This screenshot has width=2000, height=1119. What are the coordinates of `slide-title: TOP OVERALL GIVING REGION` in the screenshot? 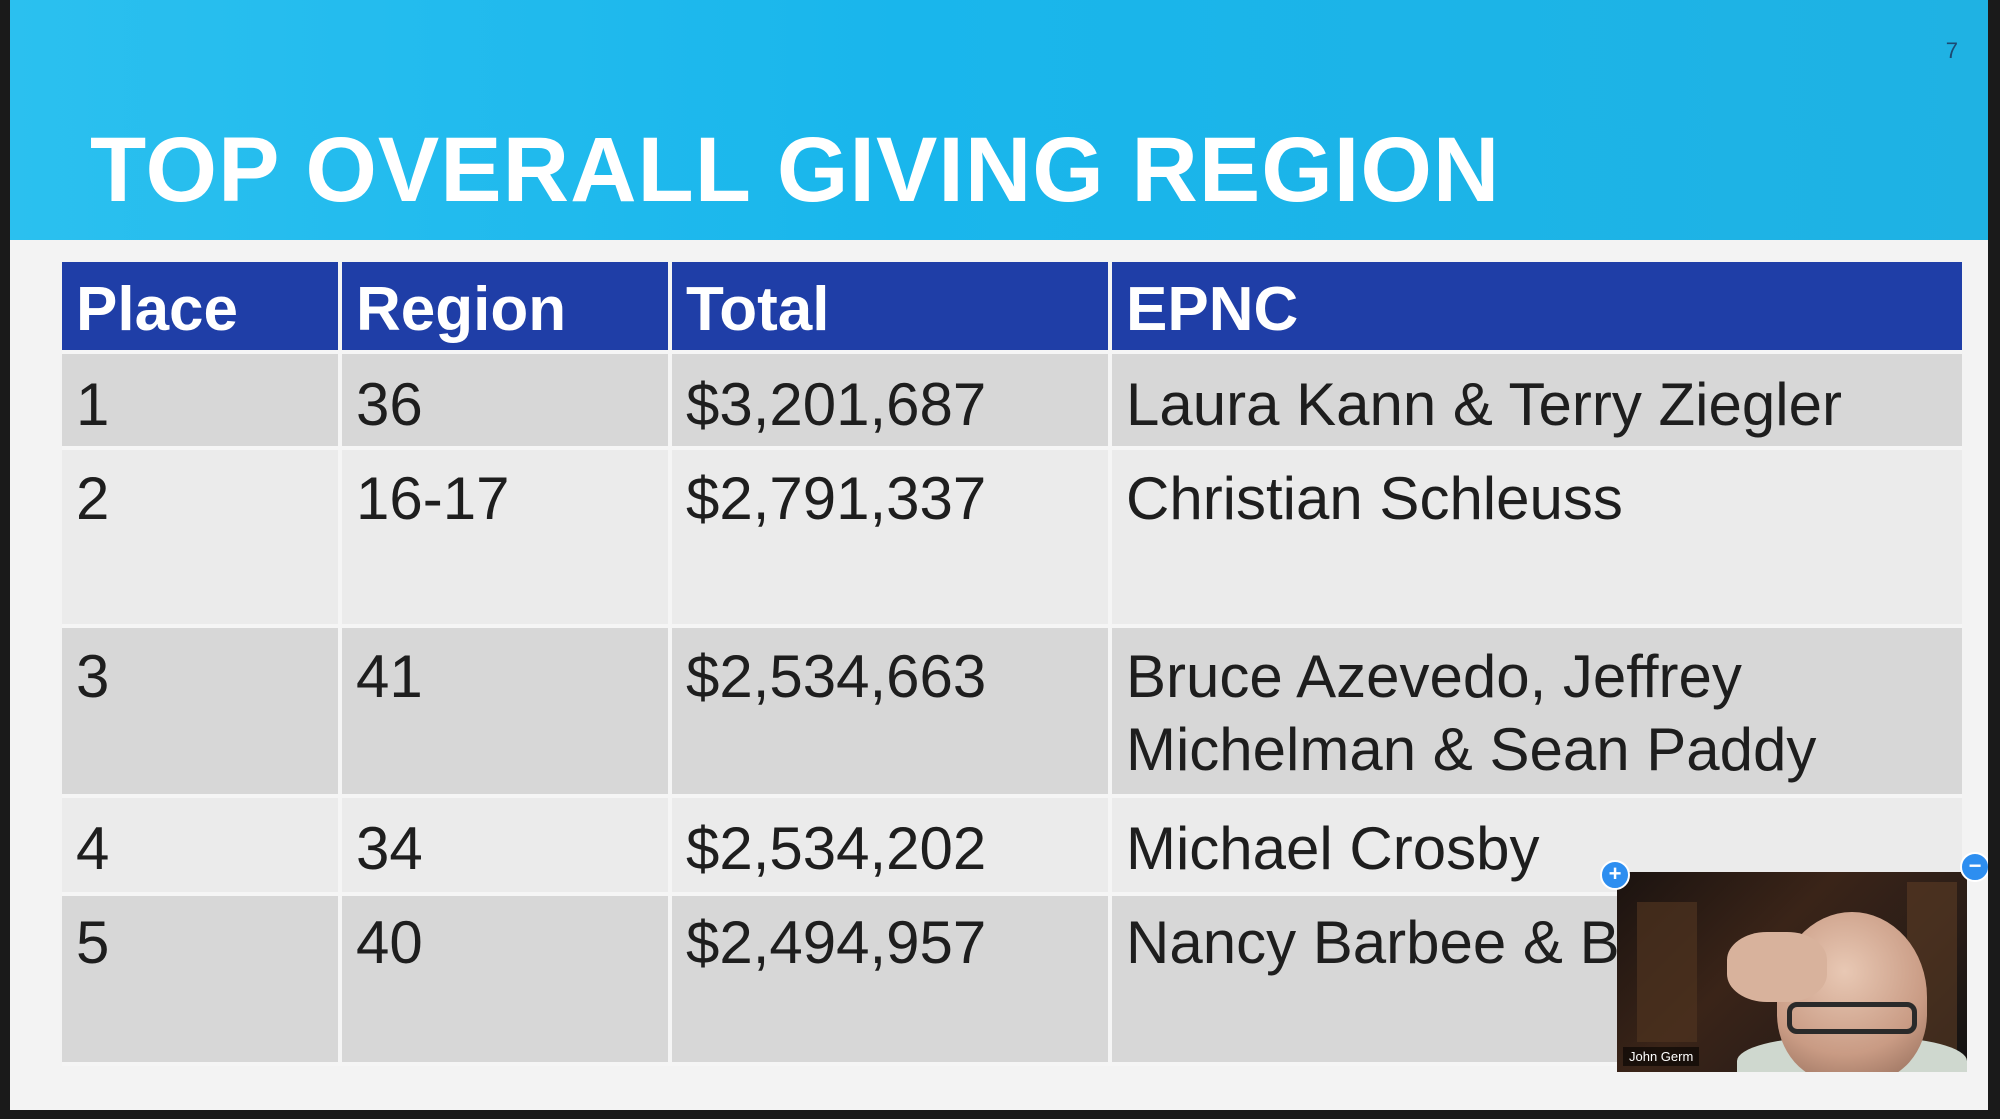 It's located at (795, 170).